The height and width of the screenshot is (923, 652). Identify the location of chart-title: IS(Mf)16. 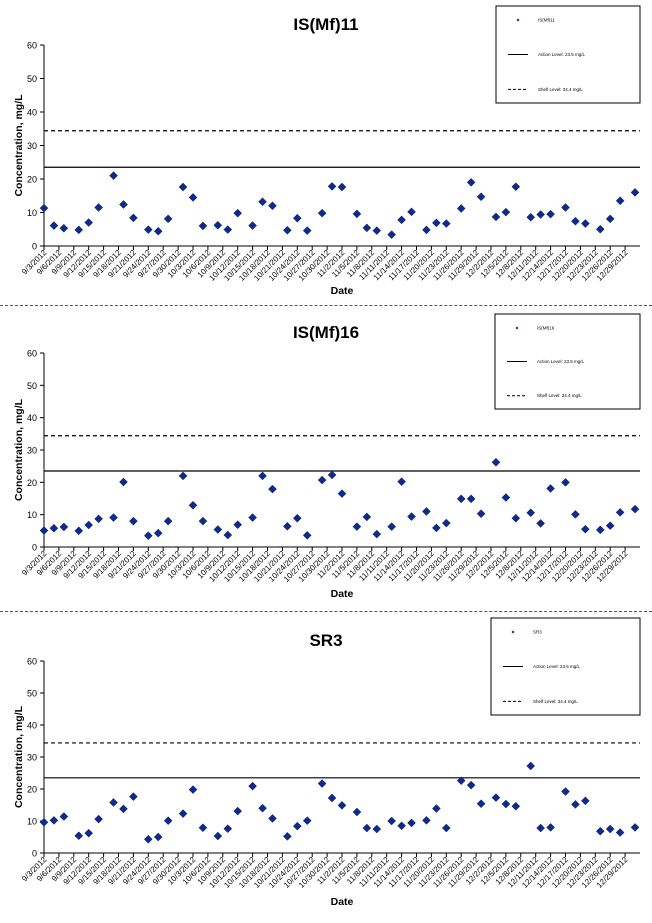
(326, 332).